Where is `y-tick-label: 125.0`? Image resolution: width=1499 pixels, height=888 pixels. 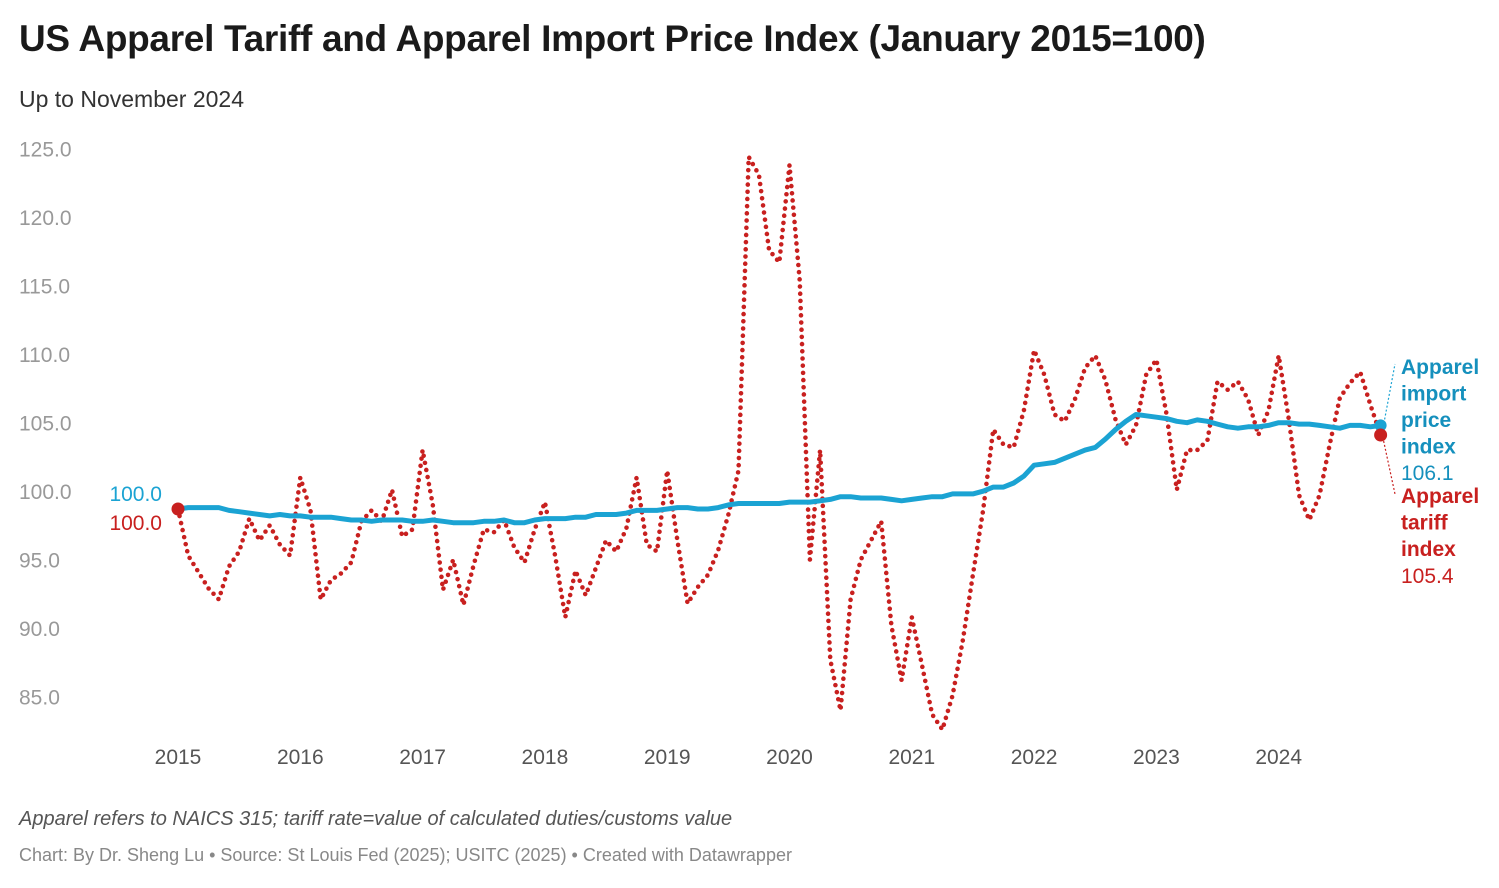 y-tick-label: 125.0 is located at coordinates (45, 150).